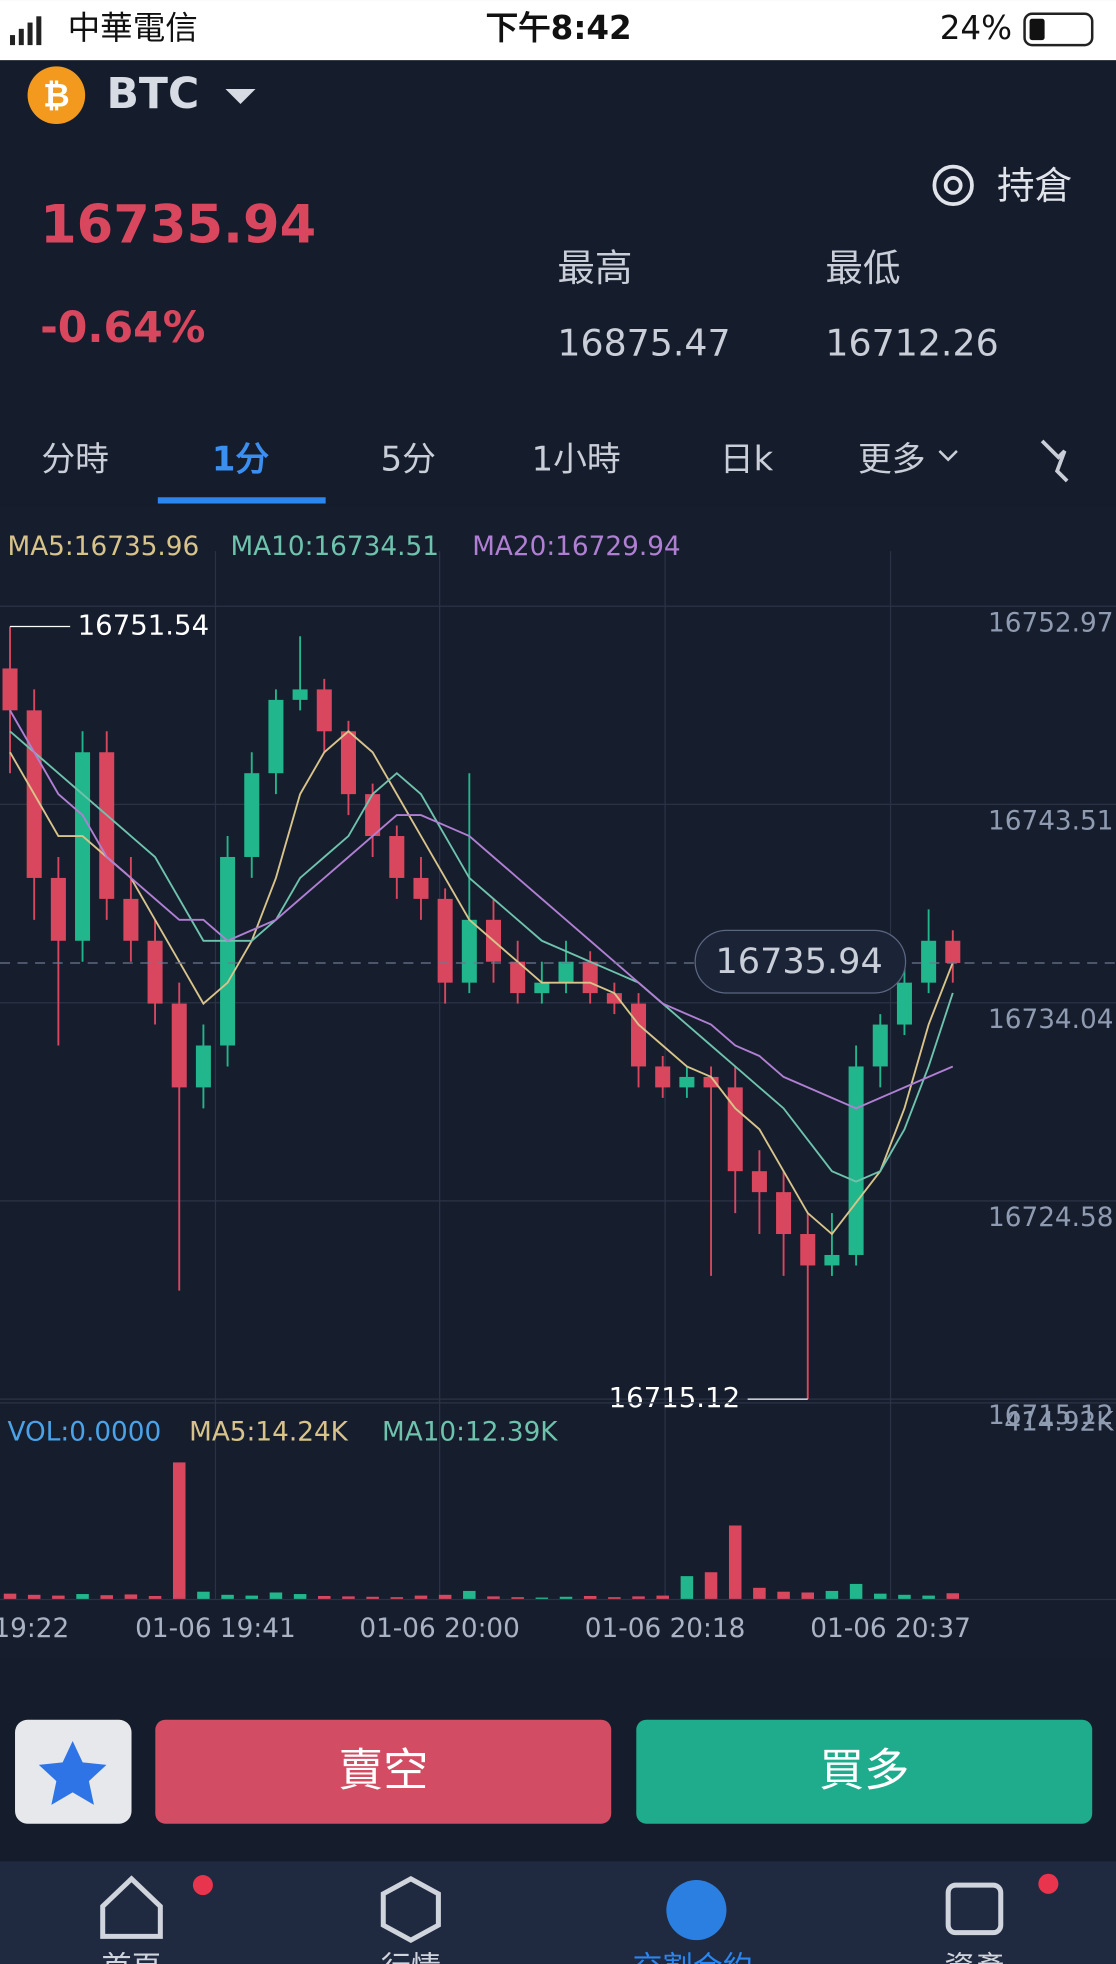 This screenshot has width=1116, height=1964. I want to click on carrier: 中華電信, so click(133, 28).